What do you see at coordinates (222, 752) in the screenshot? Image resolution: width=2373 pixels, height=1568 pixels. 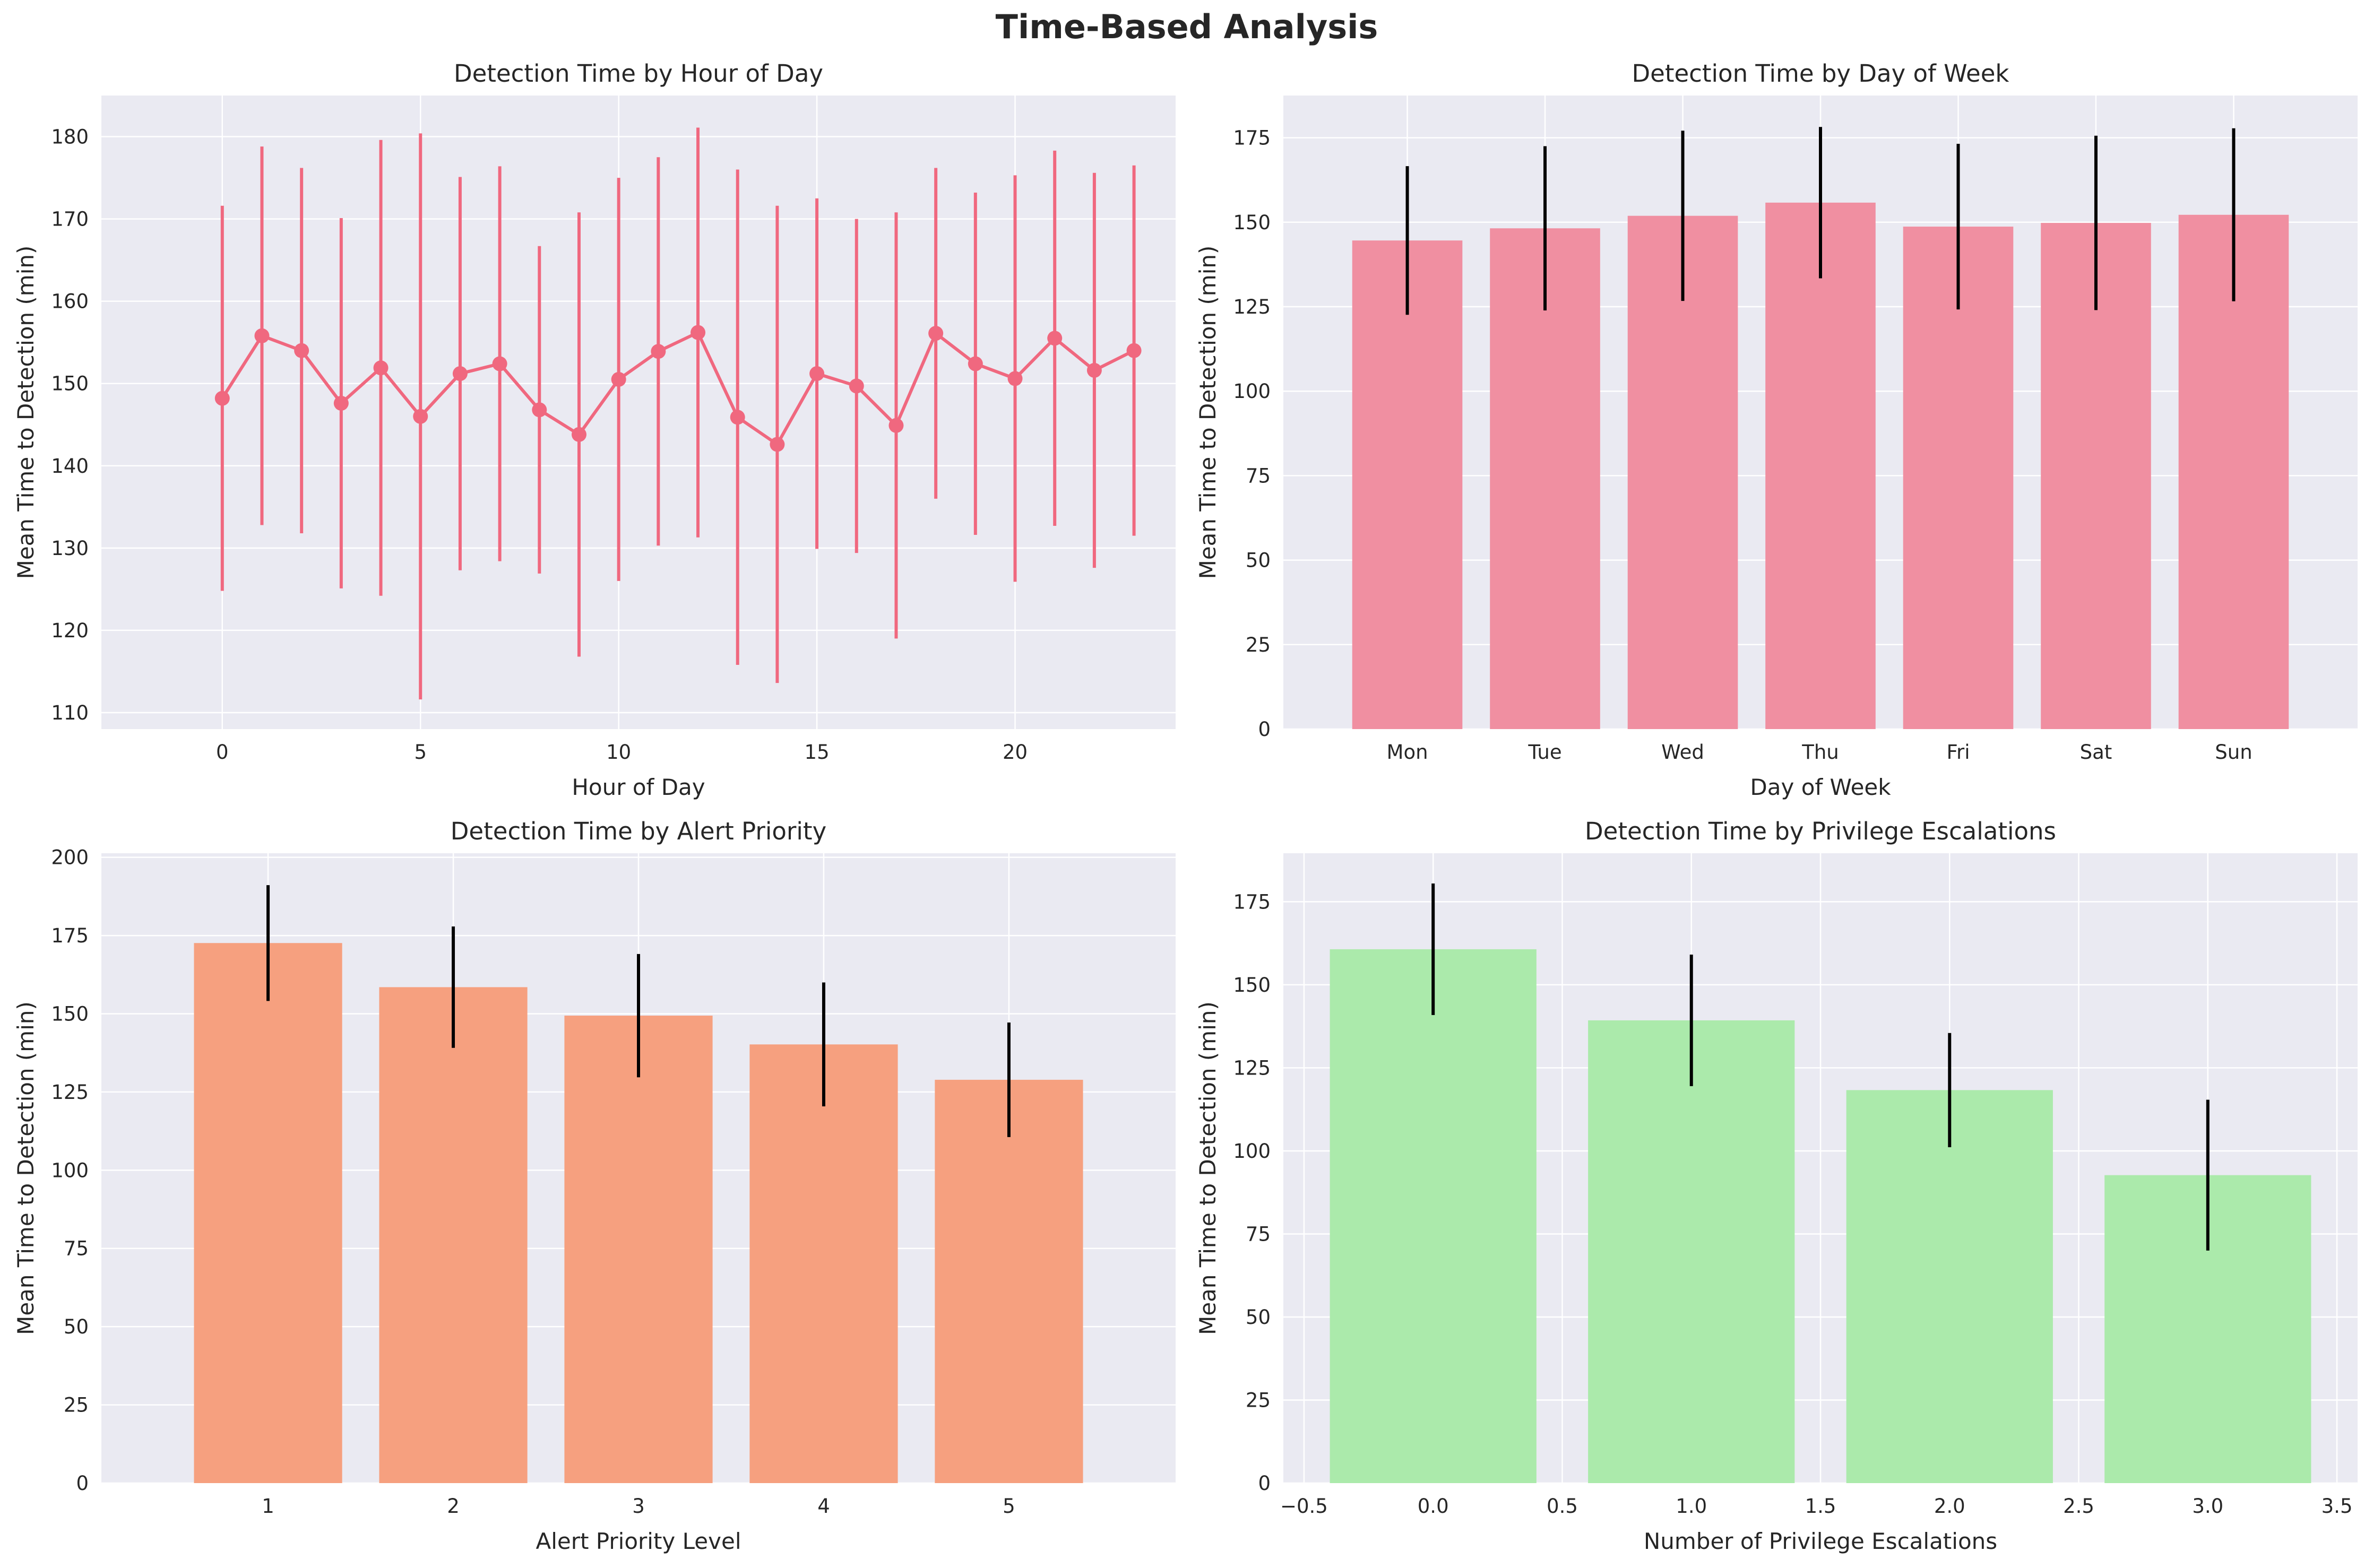 I see `x-tick-label: 0` at bounding box center [222, 752].